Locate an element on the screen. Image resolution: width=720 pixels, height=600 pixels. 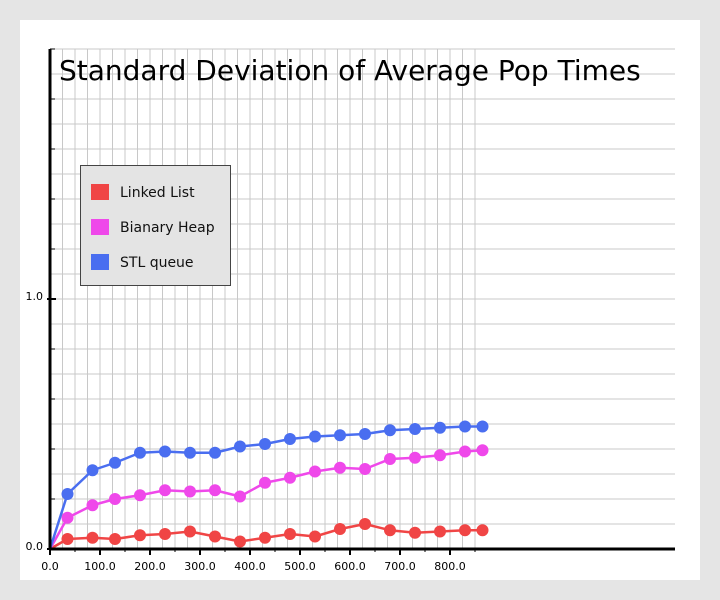
legend-label: Bianary Heap is located at coordinates (167, 228).